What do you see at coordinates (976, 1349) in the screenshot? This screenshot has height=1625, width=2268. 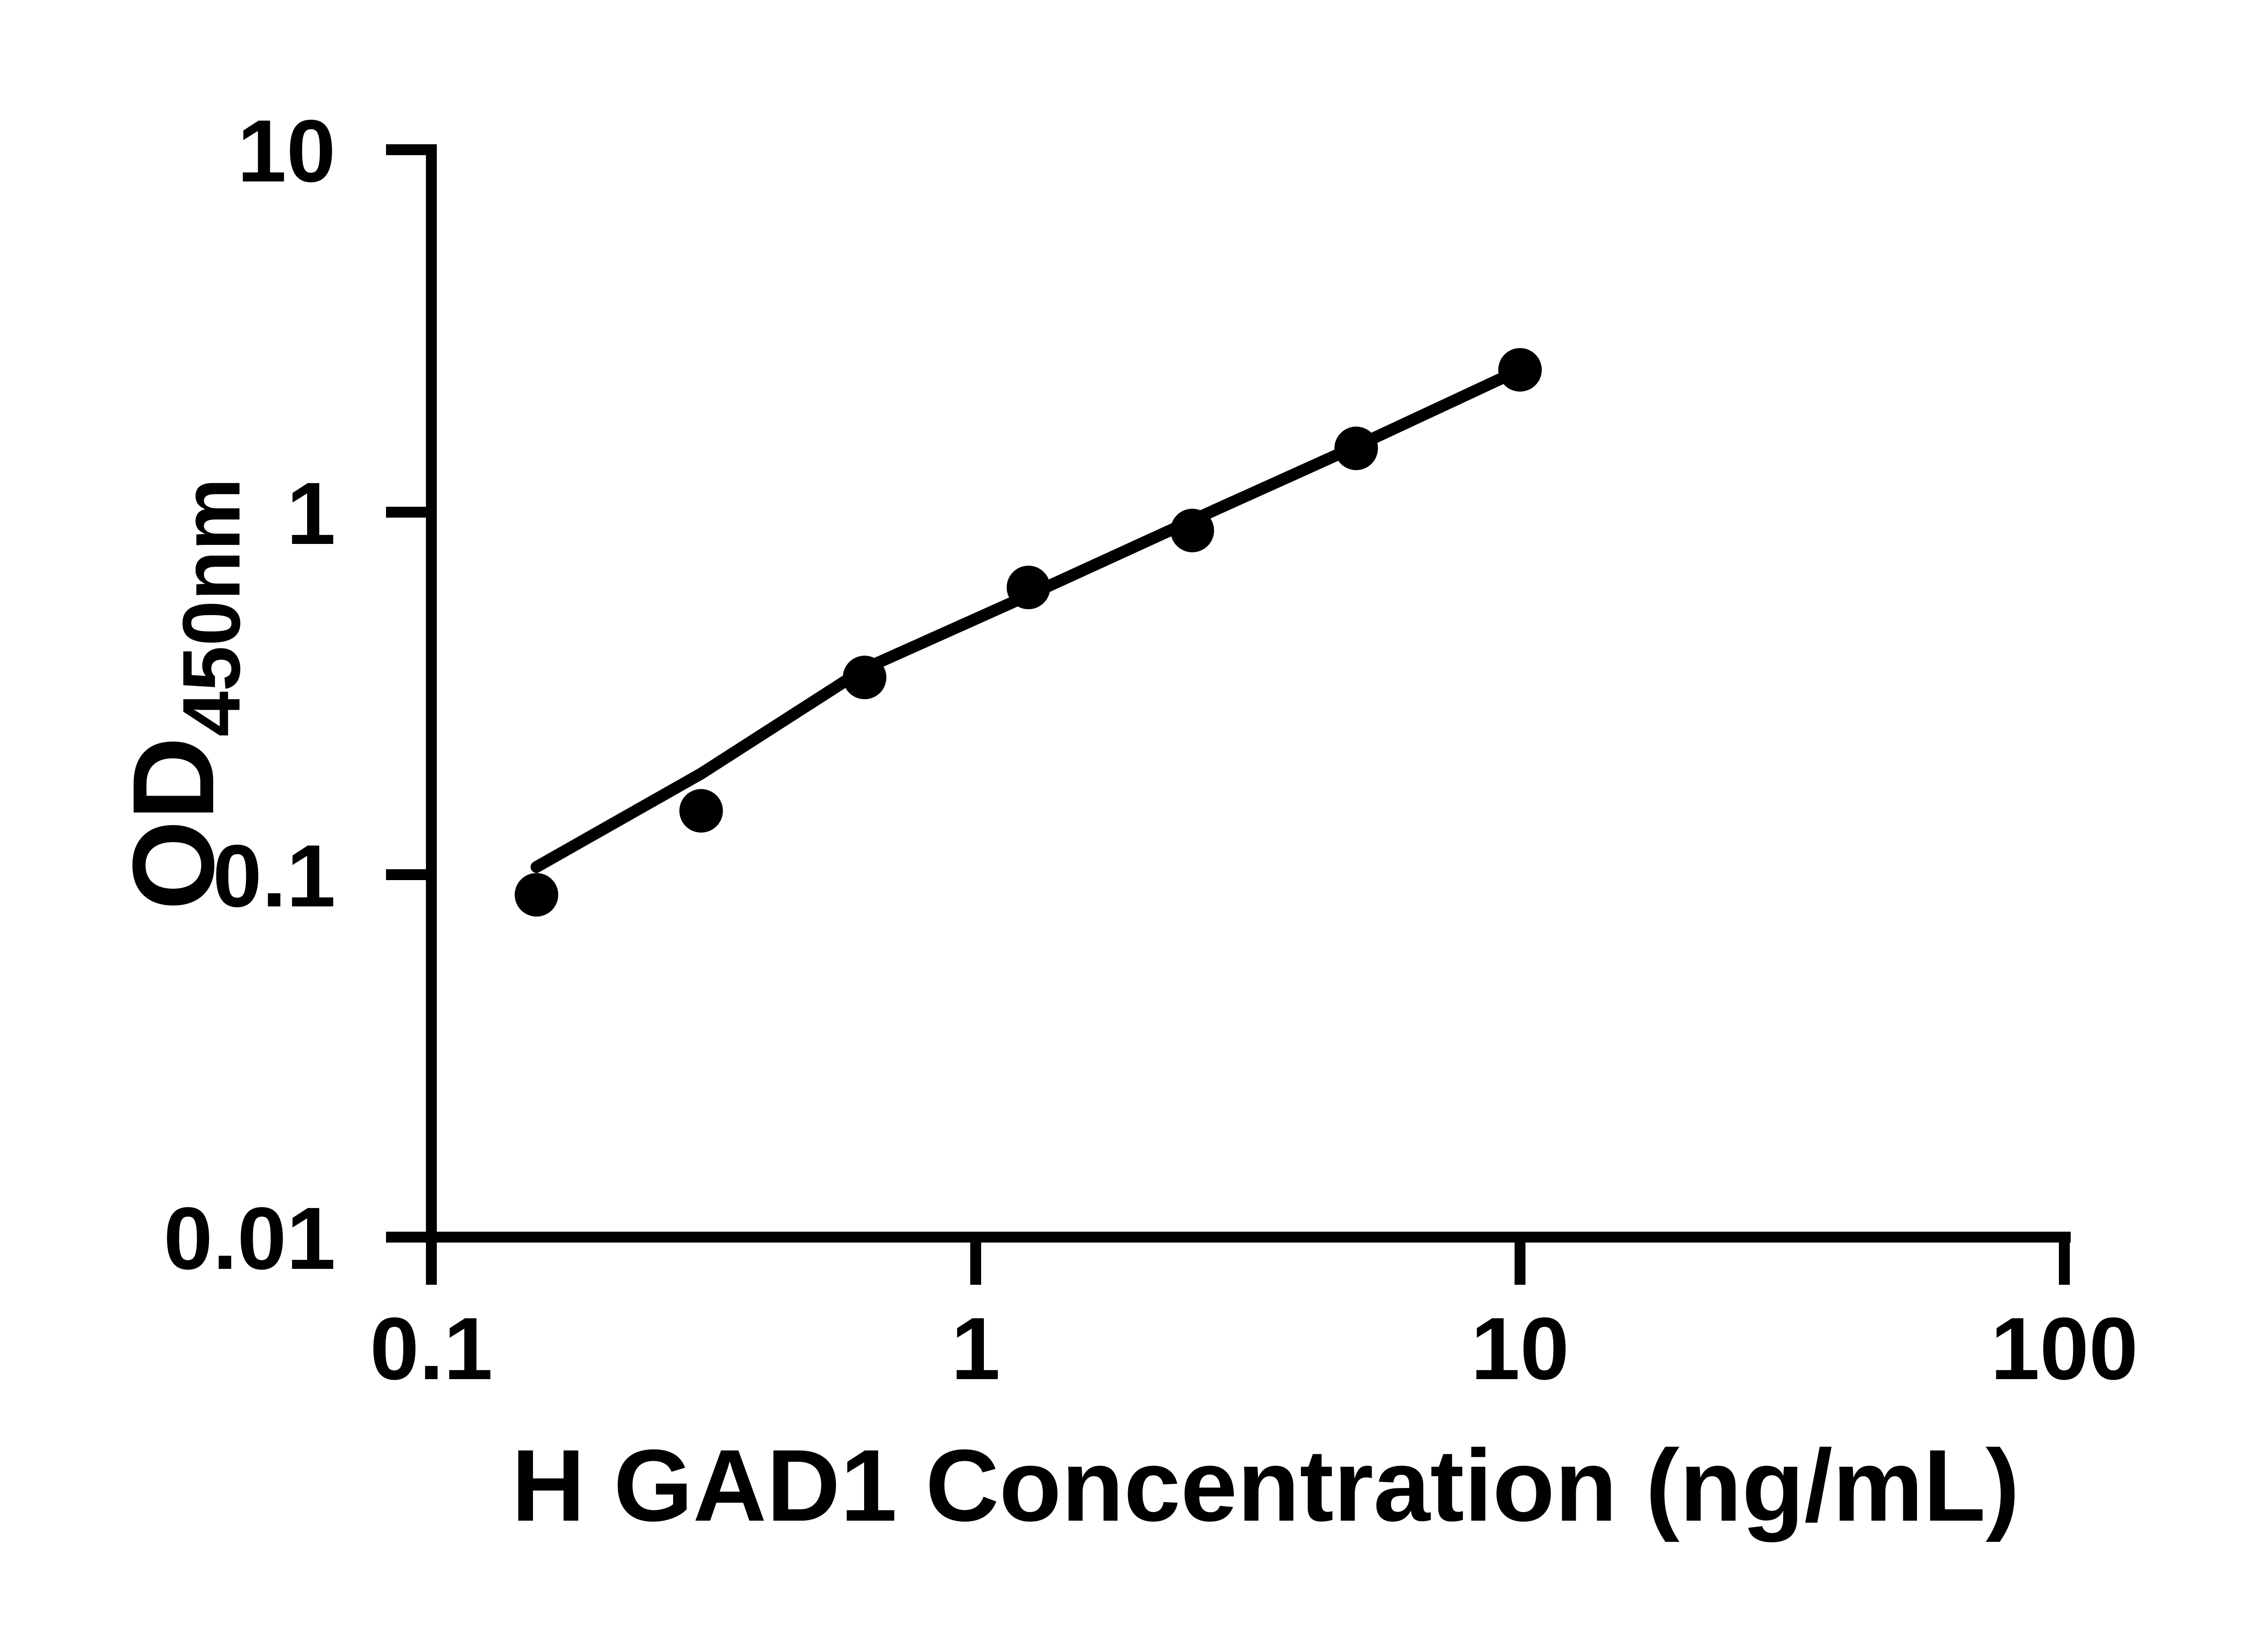 I see `x-tick-label: 1` at bounding box center [976, 1349].